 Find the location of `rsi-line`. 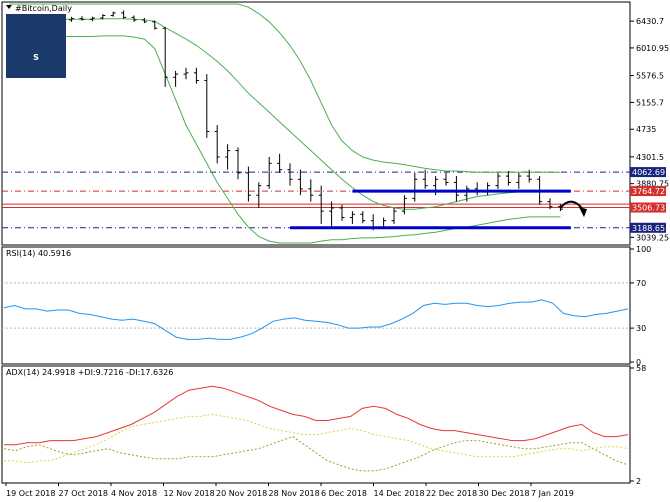

rsi-line is located at coordinates (316, 319).